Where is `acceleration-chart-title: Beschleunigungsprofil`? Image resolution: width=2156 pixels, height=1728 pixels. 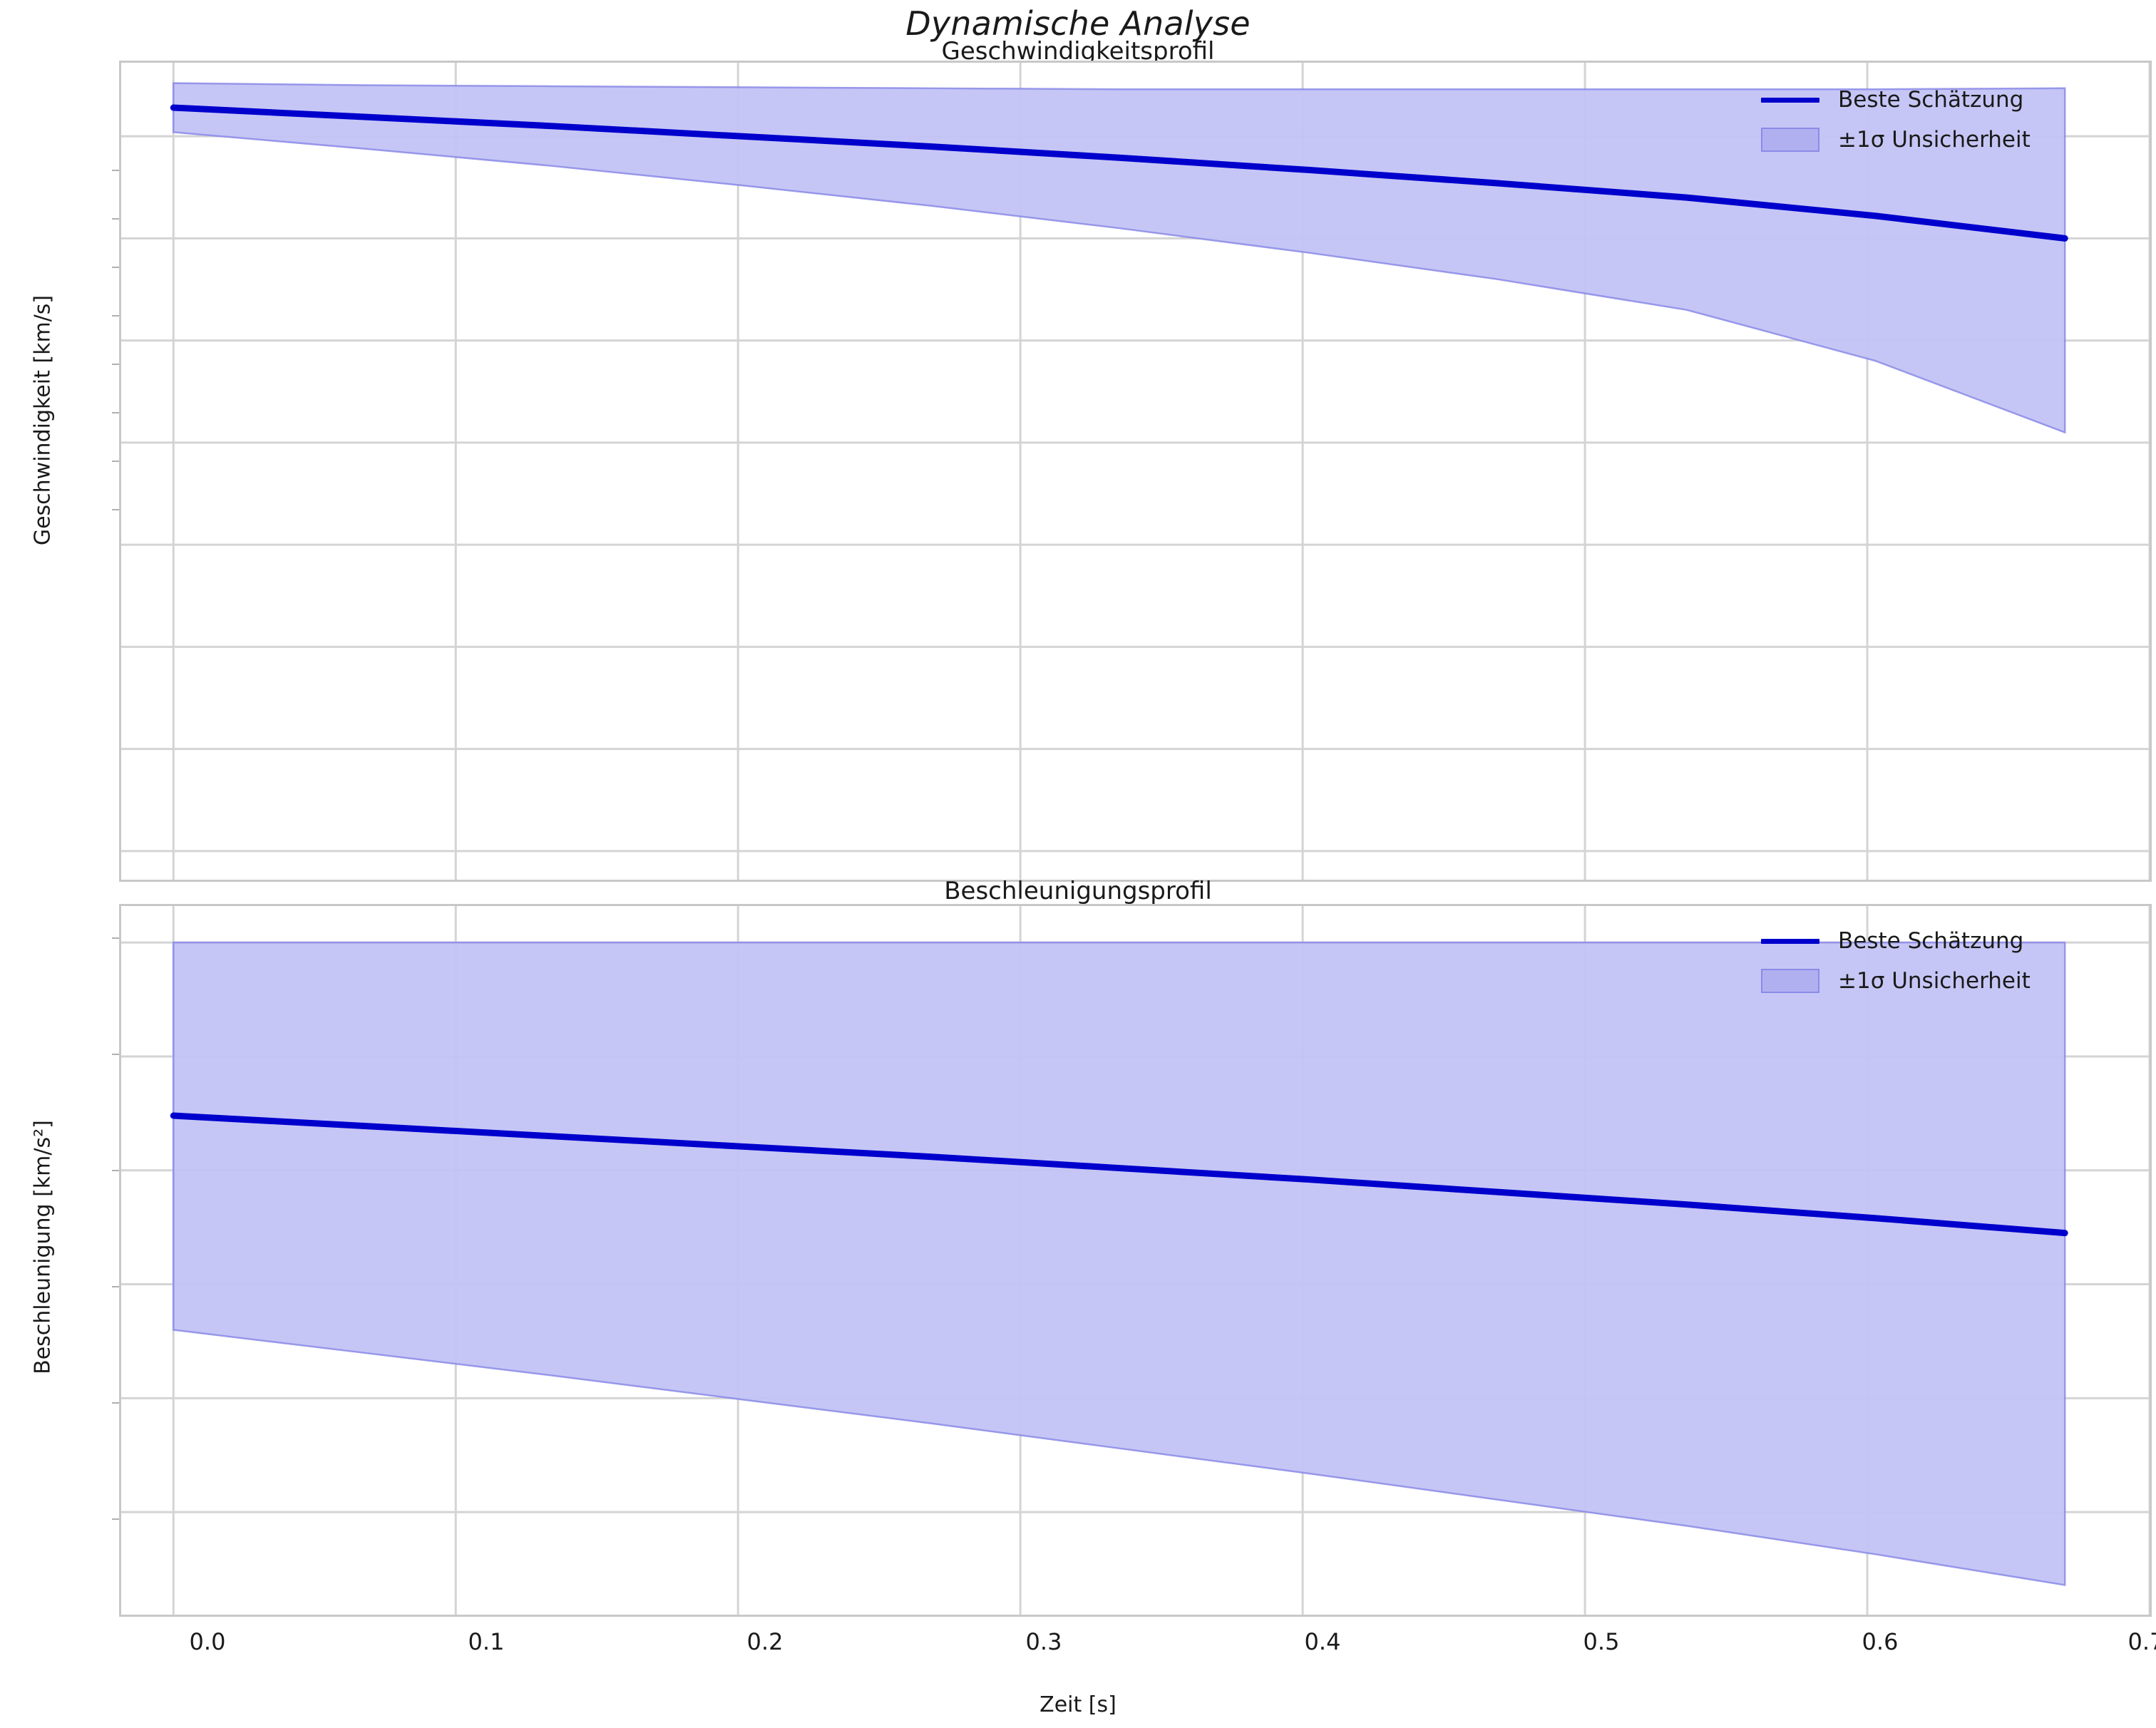
acceleration-chart-title: Beschleunigungsprofil is located at coordinates (1078, 891).